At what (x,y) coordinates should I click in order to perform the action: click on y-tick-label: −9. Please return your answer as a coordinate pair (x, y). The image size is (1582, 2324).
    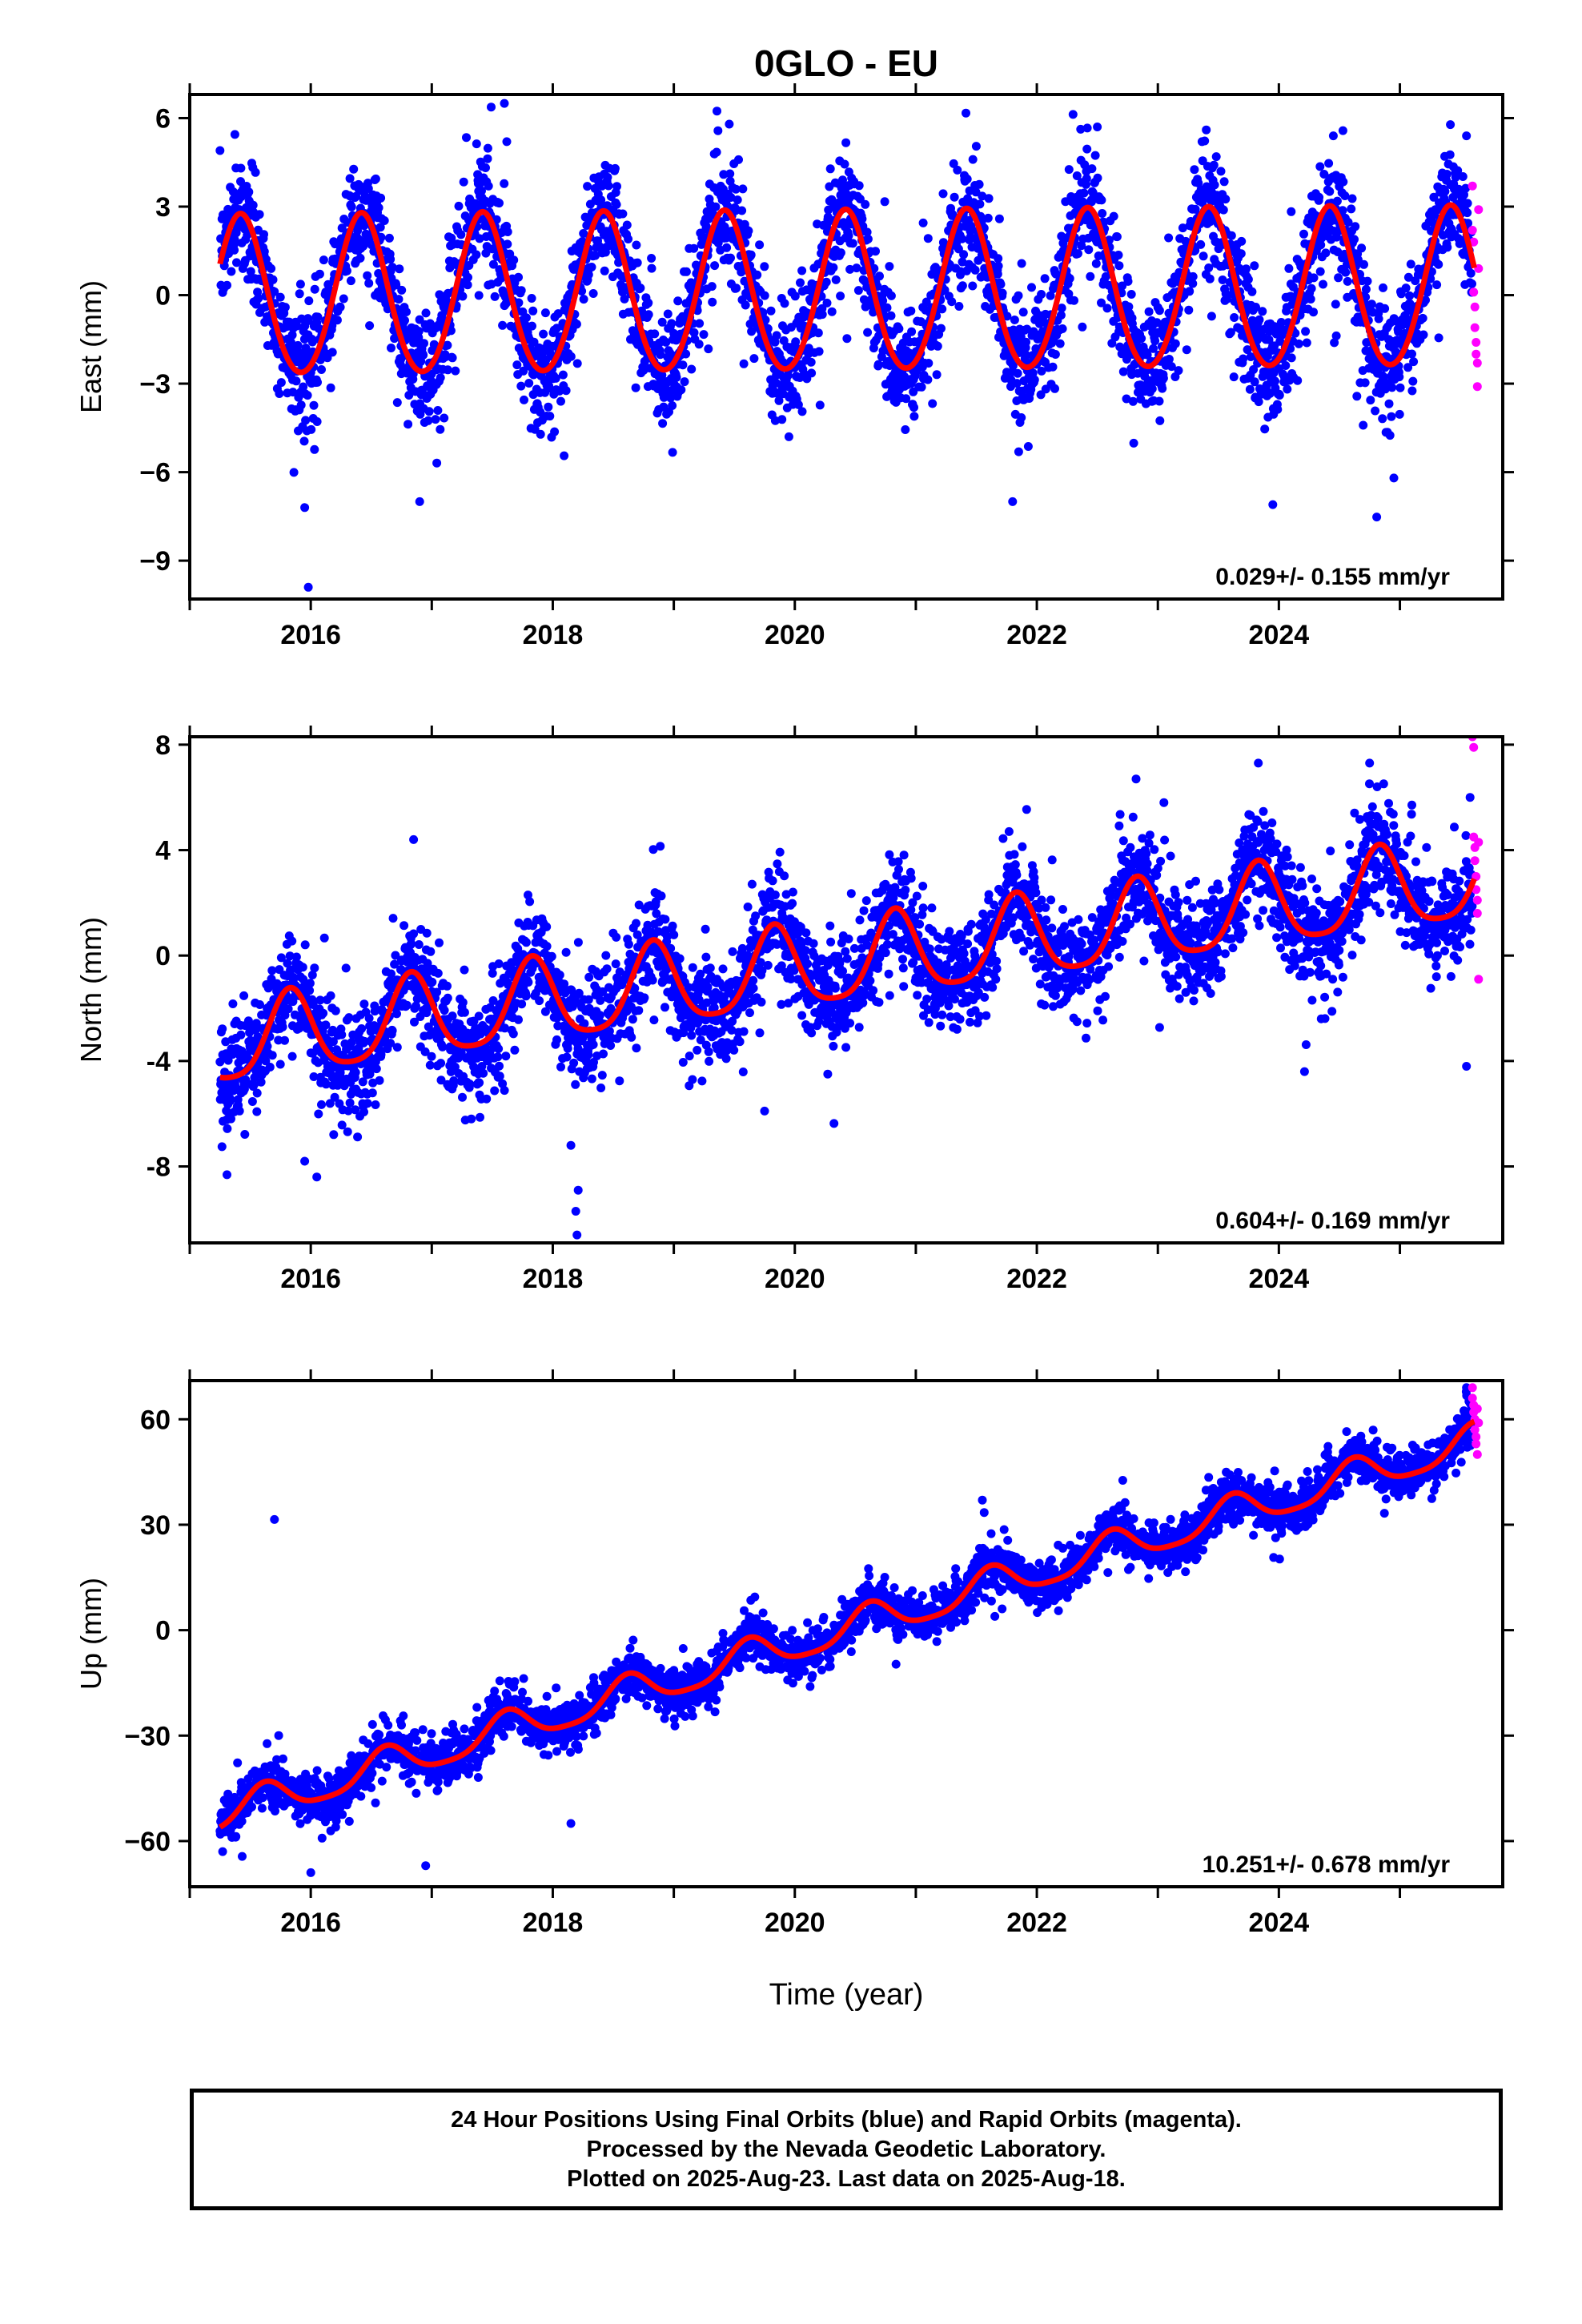
    Looking at the image, I should click on (155, 561).